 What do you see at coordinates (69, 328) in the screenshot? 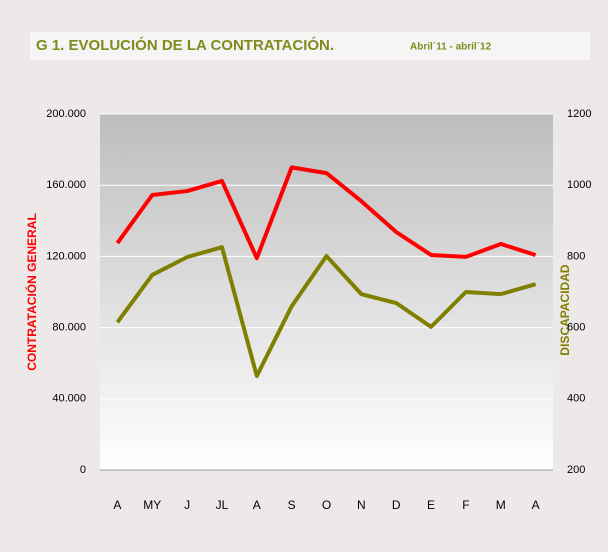
I see `y-tick-label: 80.000` at bounding box center [69, 328].